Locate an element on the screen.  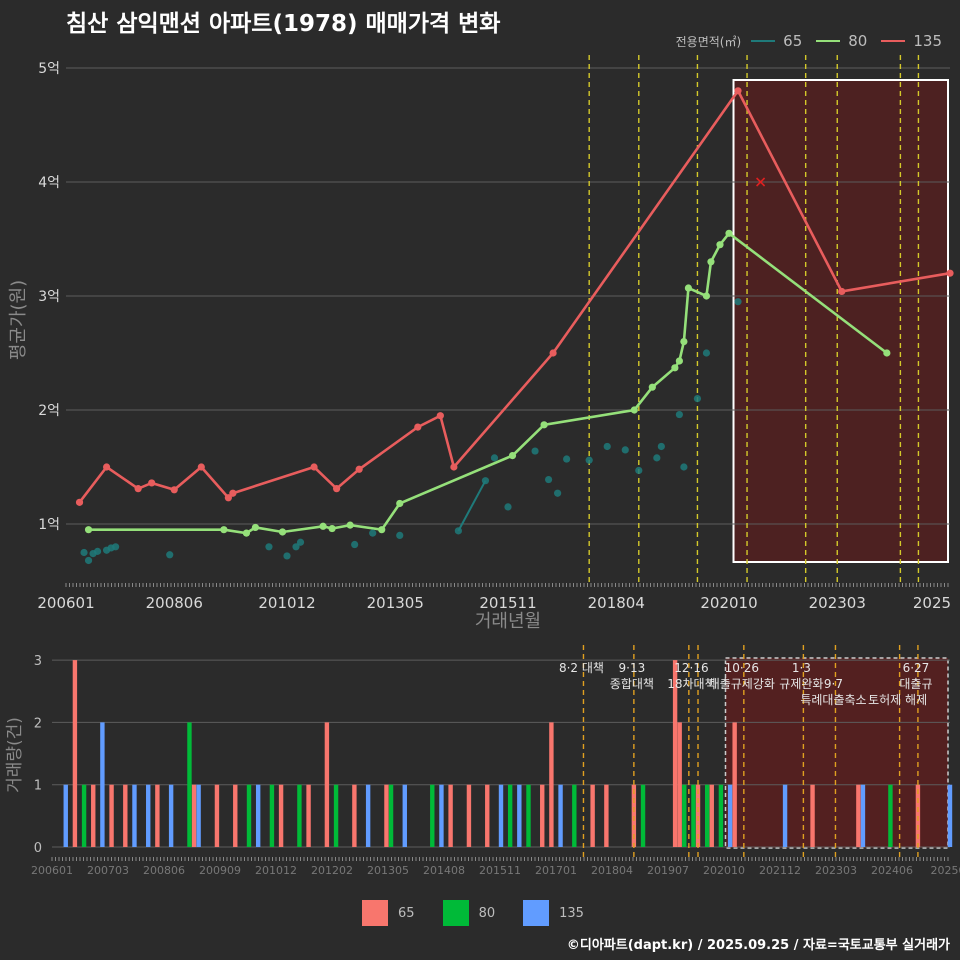
y-tick-label: 4억 is located at coordinates (49, 183).